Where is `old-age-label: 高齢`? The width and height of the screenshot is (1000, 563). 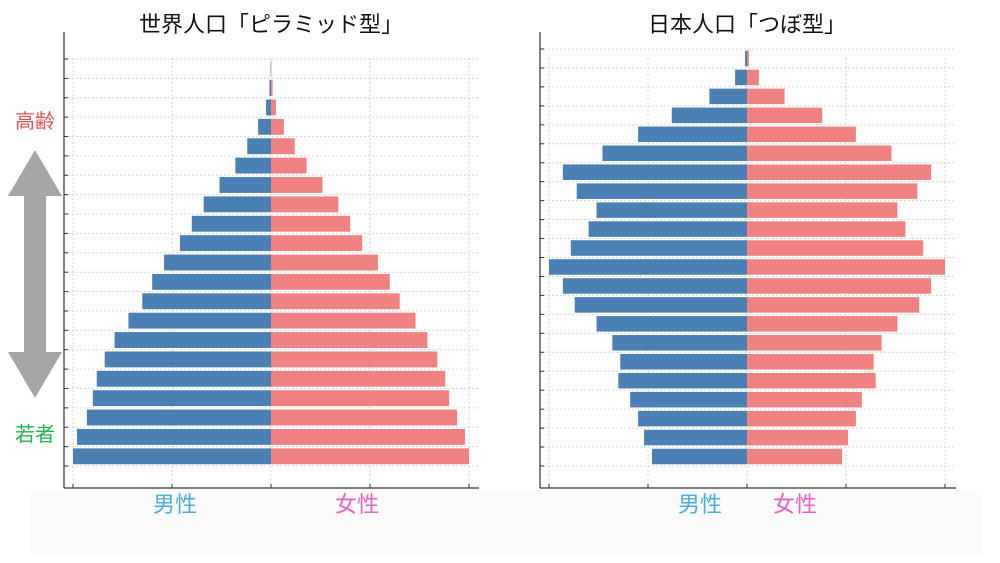 old-age-label: 高齢 is located at coordinates (35, 121).